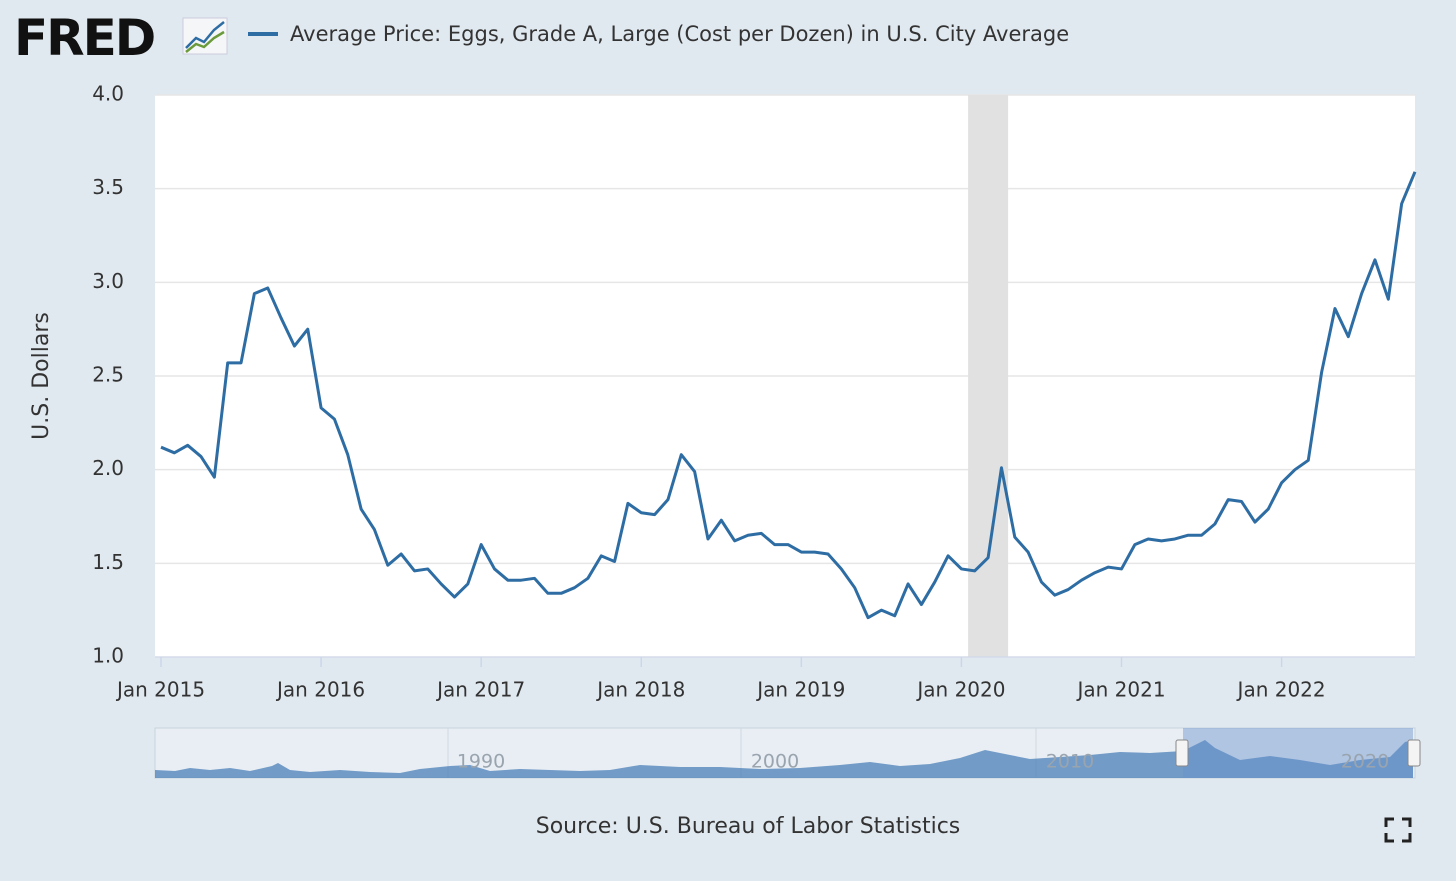 The width and height of the screenshot is (1456, 881). What do you see at coordinates (108, 375) in the screenshot?
I see `y-tick-label: 2.5` at bounding box center [108, 375].